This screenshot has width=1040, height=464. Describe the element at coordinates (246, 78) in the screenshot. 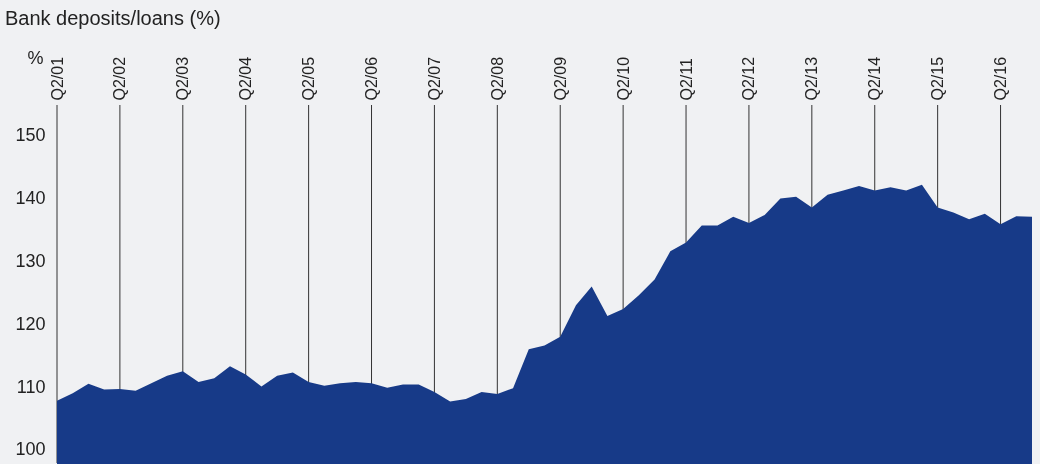

I see `x-tick-label: Q2/04` at that location.